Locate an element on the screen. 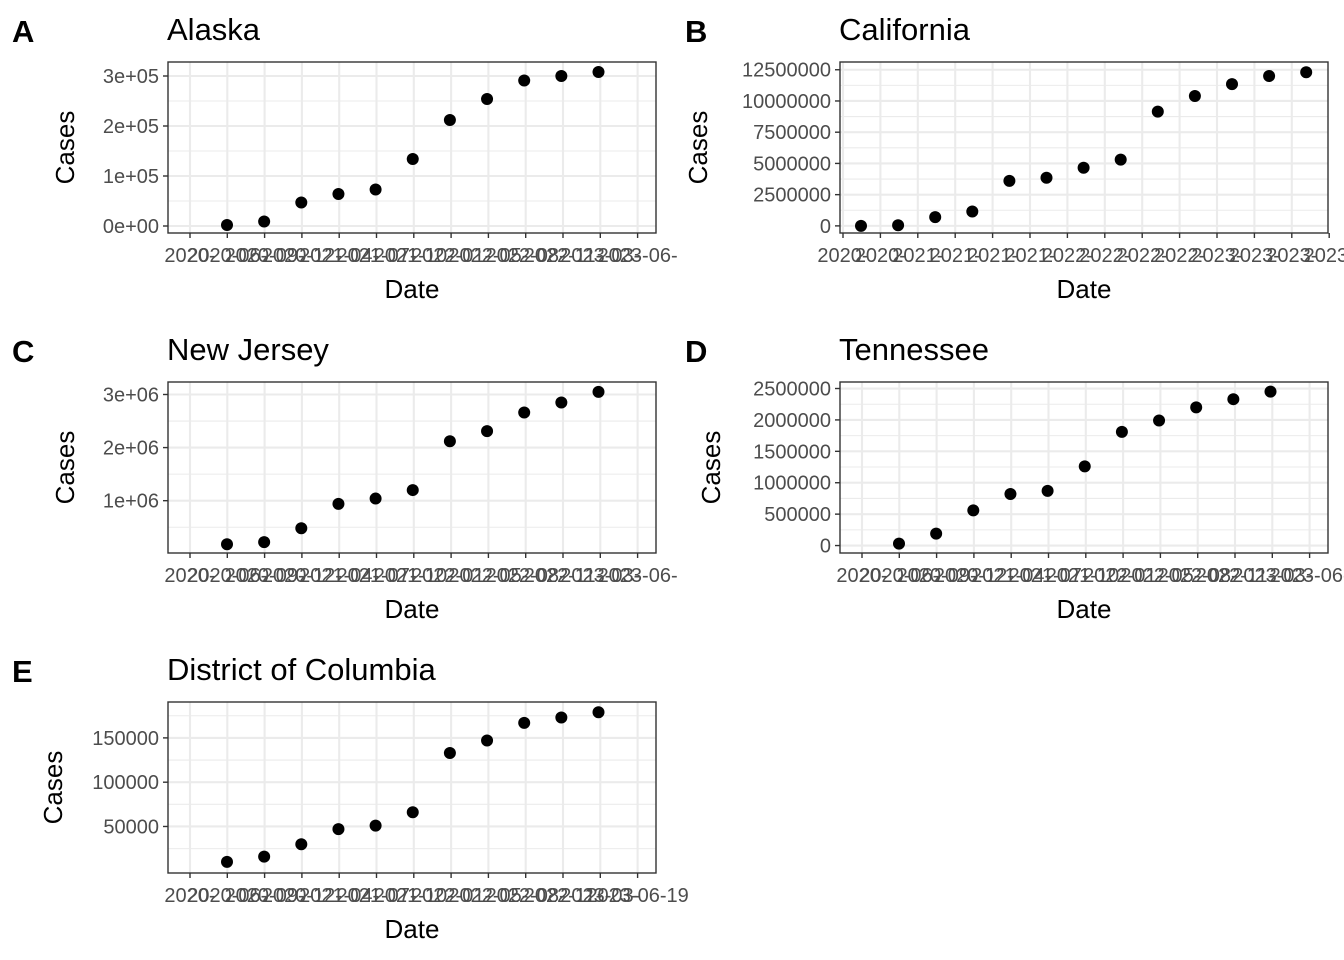 The width and height of the screenshot is (1344, 960). y-tick-label: 150000 is located at coordinates (125, 739).